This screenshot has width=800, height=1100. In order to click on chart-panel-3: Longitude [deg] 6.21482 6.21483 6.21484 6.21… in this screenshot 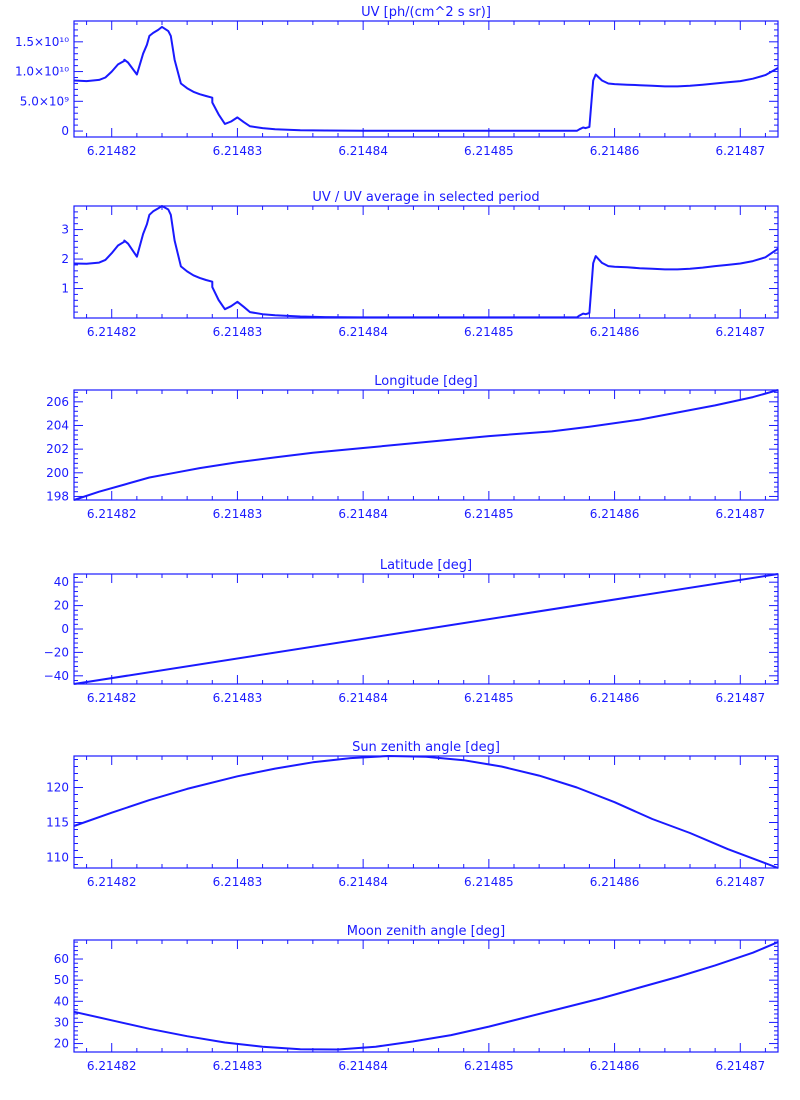, I will do `click(412, 447)`.